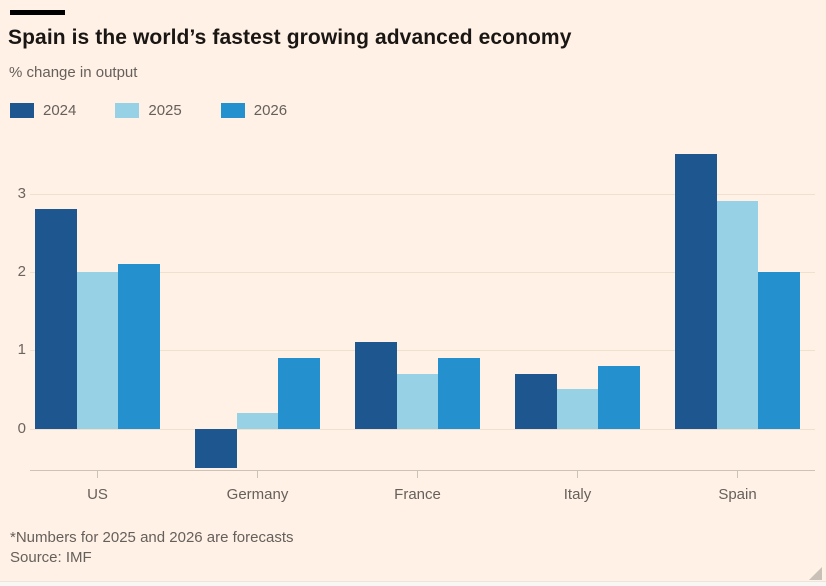 The width and height of the screenshot is (826, 586). What do you see at coordinates (376, 385) in the screenshot?
I see `bar-france-2024` at bounding box center [376, 385].